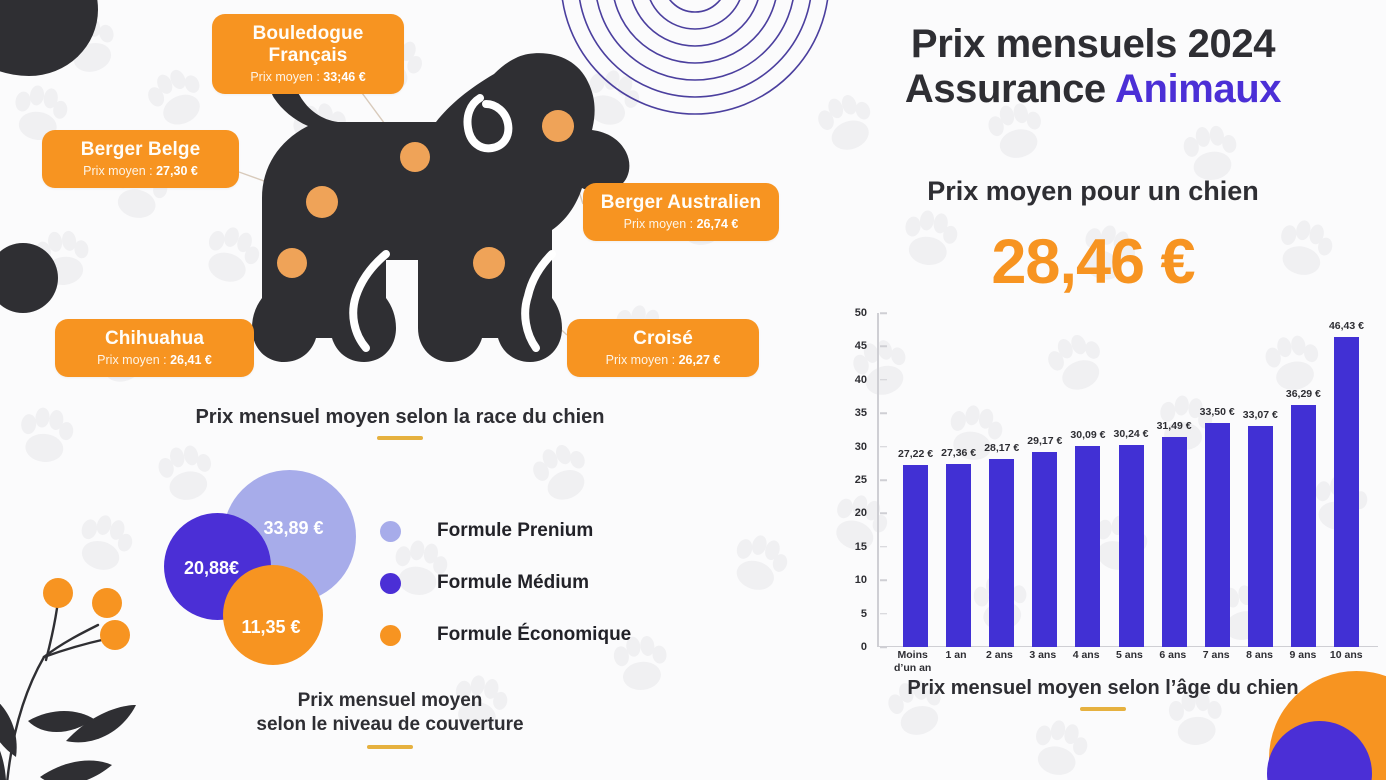 The width and height of the screenshot is (1386, 780). I want to click on chart-y-tick-label: 5, so click(863, 613).